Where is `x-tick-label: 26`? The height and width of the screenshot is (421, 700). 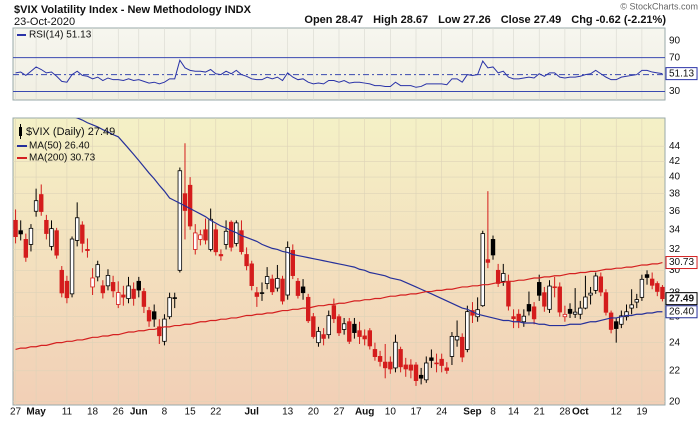
x-tick-label: 26 is located at coordinates (119, 412).